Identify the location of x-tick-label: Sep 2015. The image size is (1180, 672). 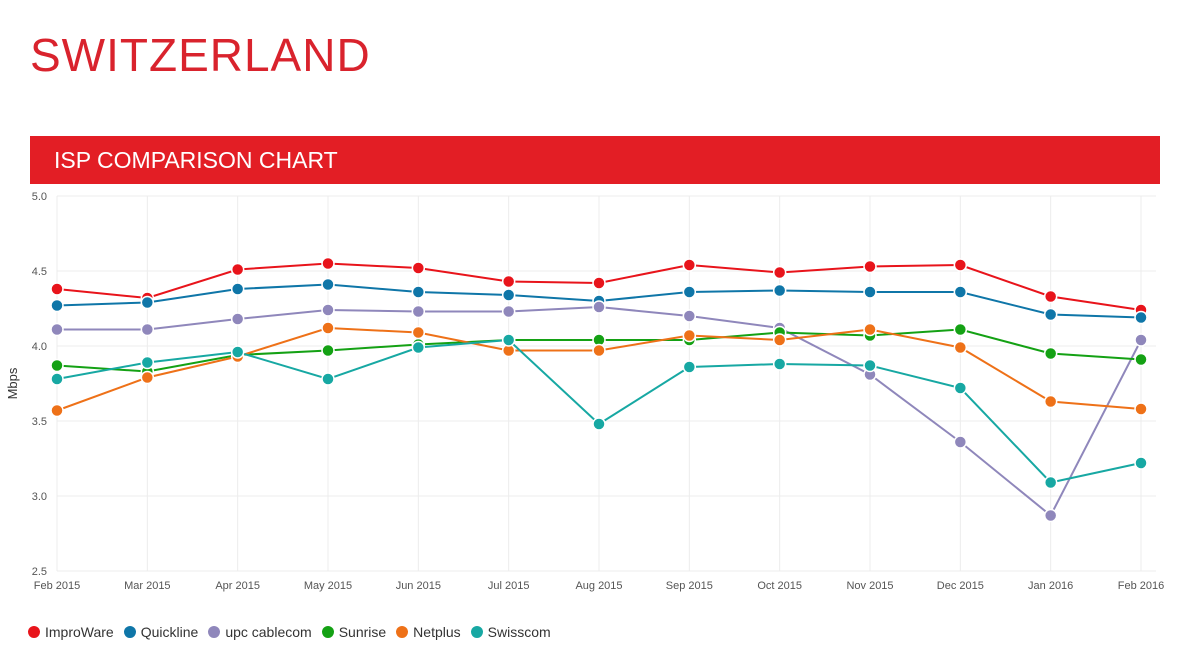
(689, 586).